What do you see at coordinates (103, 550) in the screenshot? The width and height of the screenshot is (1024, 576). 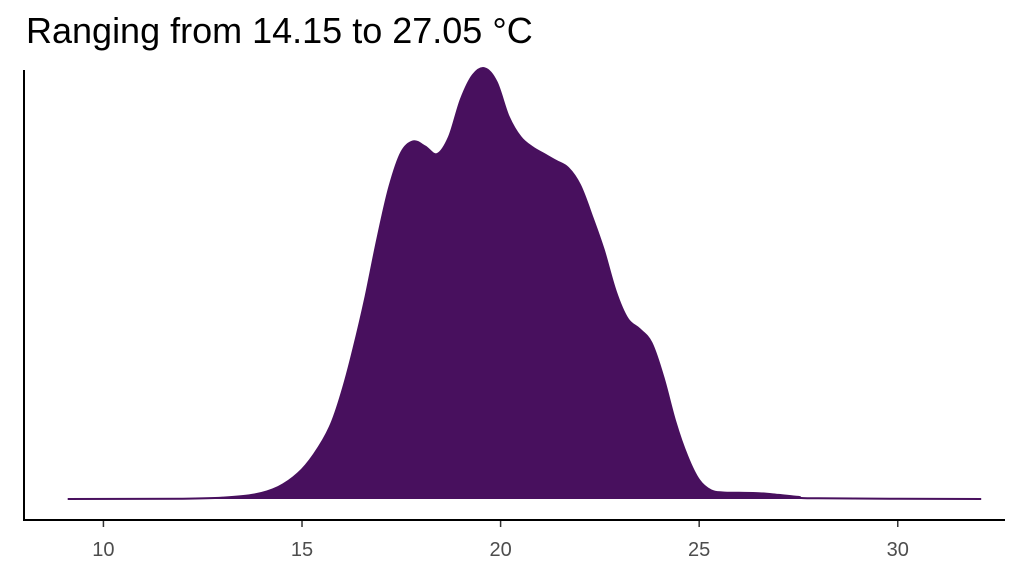 I see `x-tick-label: 10` at bounding box center [103, 550].